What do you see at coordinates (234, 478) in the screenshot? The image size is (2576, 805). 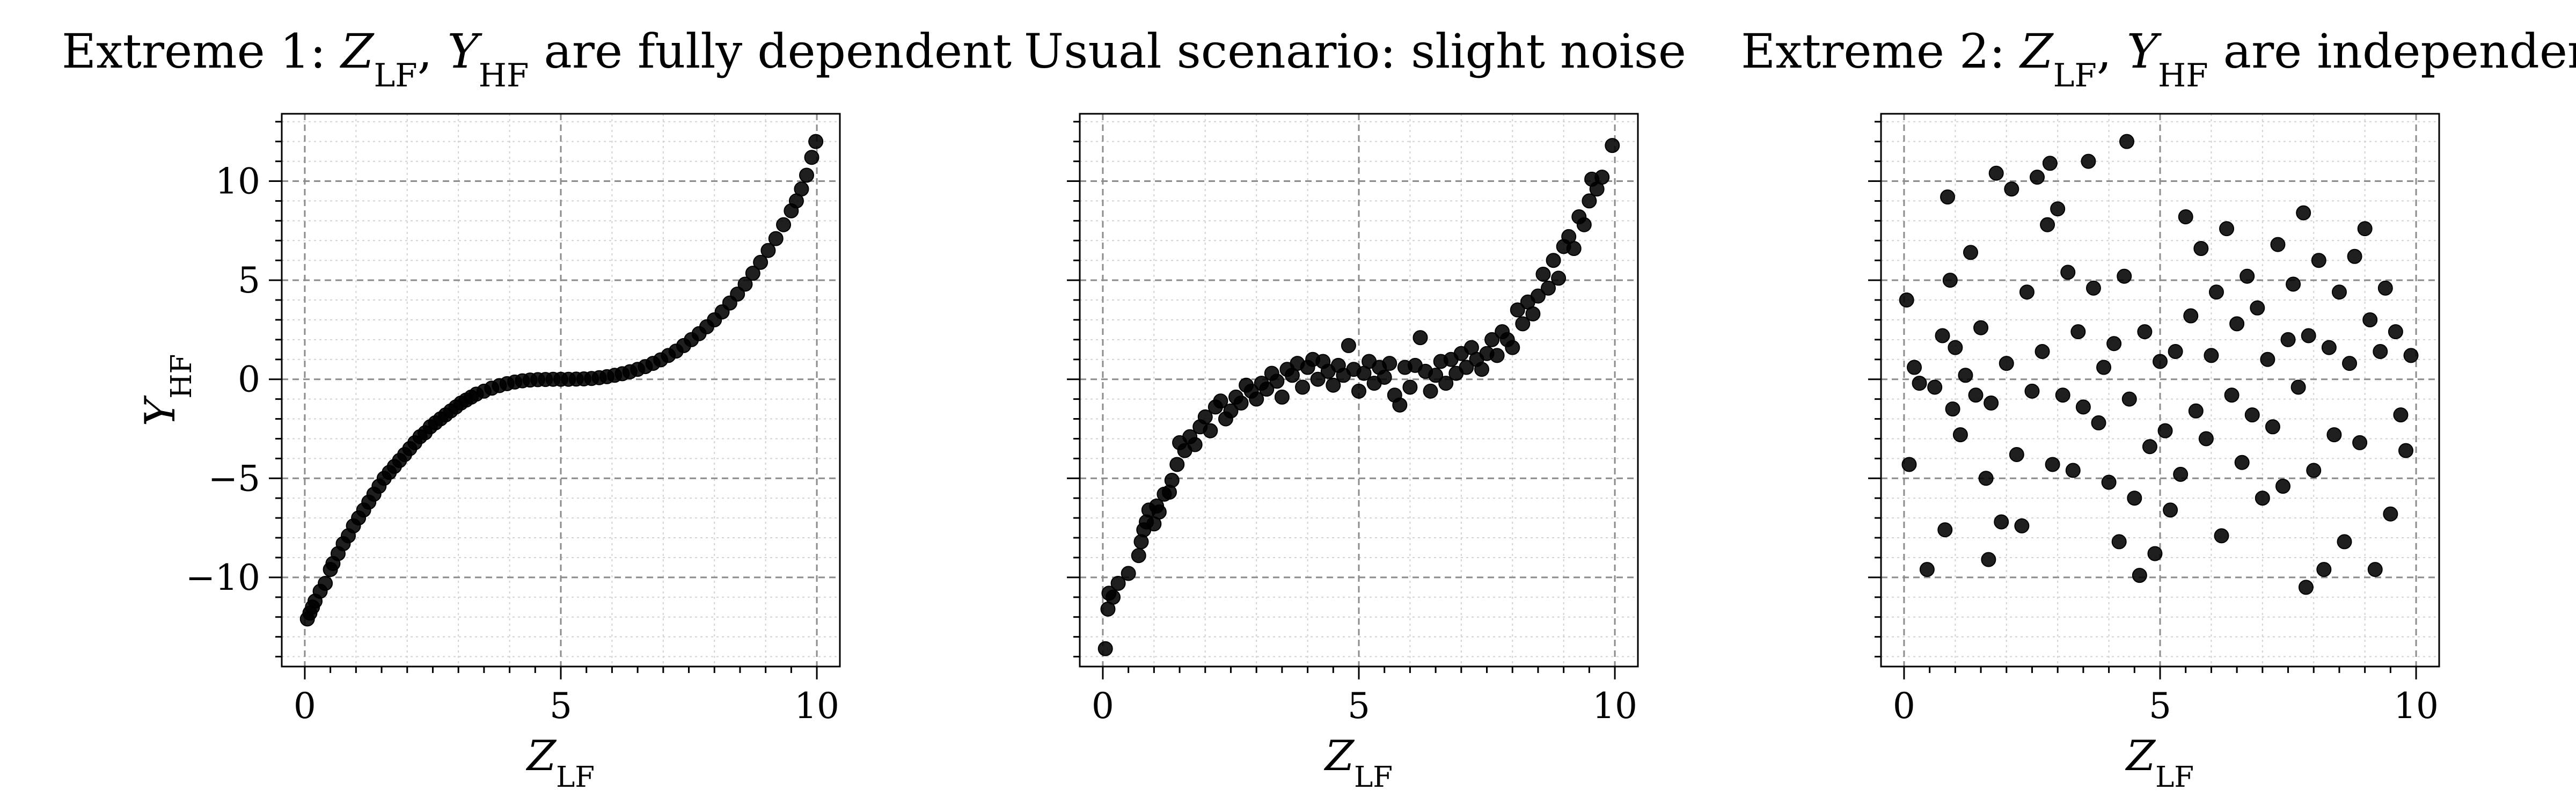 I see `y-tick-label: −5` at bounding box center [234, 478].